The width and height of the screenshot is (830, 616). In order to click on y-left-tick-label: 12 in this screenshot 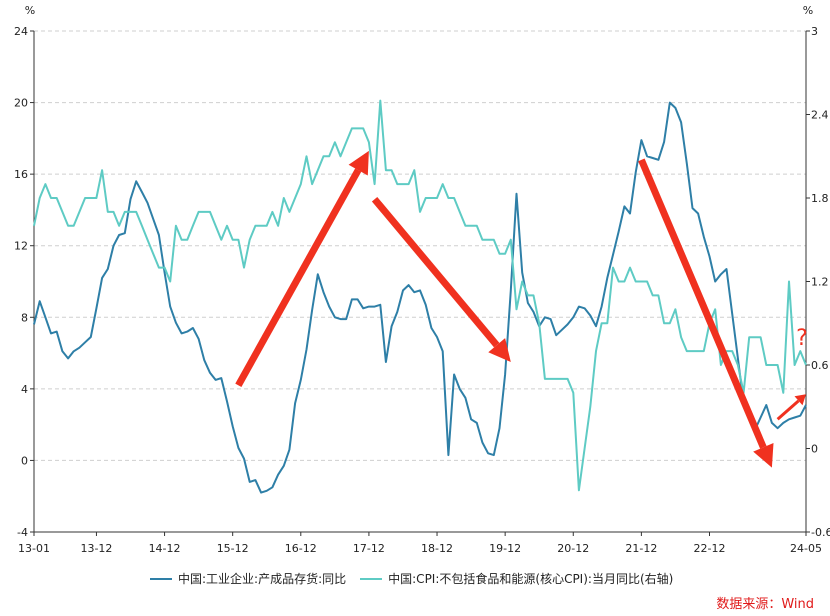, I will do `click(21, 246)`.